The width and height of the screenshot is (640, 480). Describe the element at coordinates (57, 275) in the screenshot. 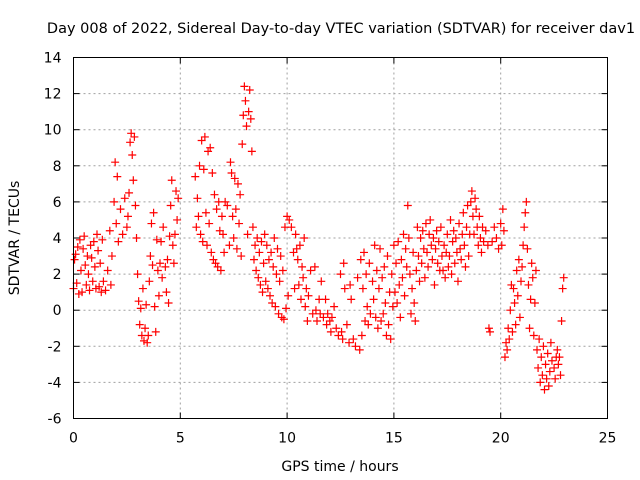

I see `y-tick-label: 2` at that location.